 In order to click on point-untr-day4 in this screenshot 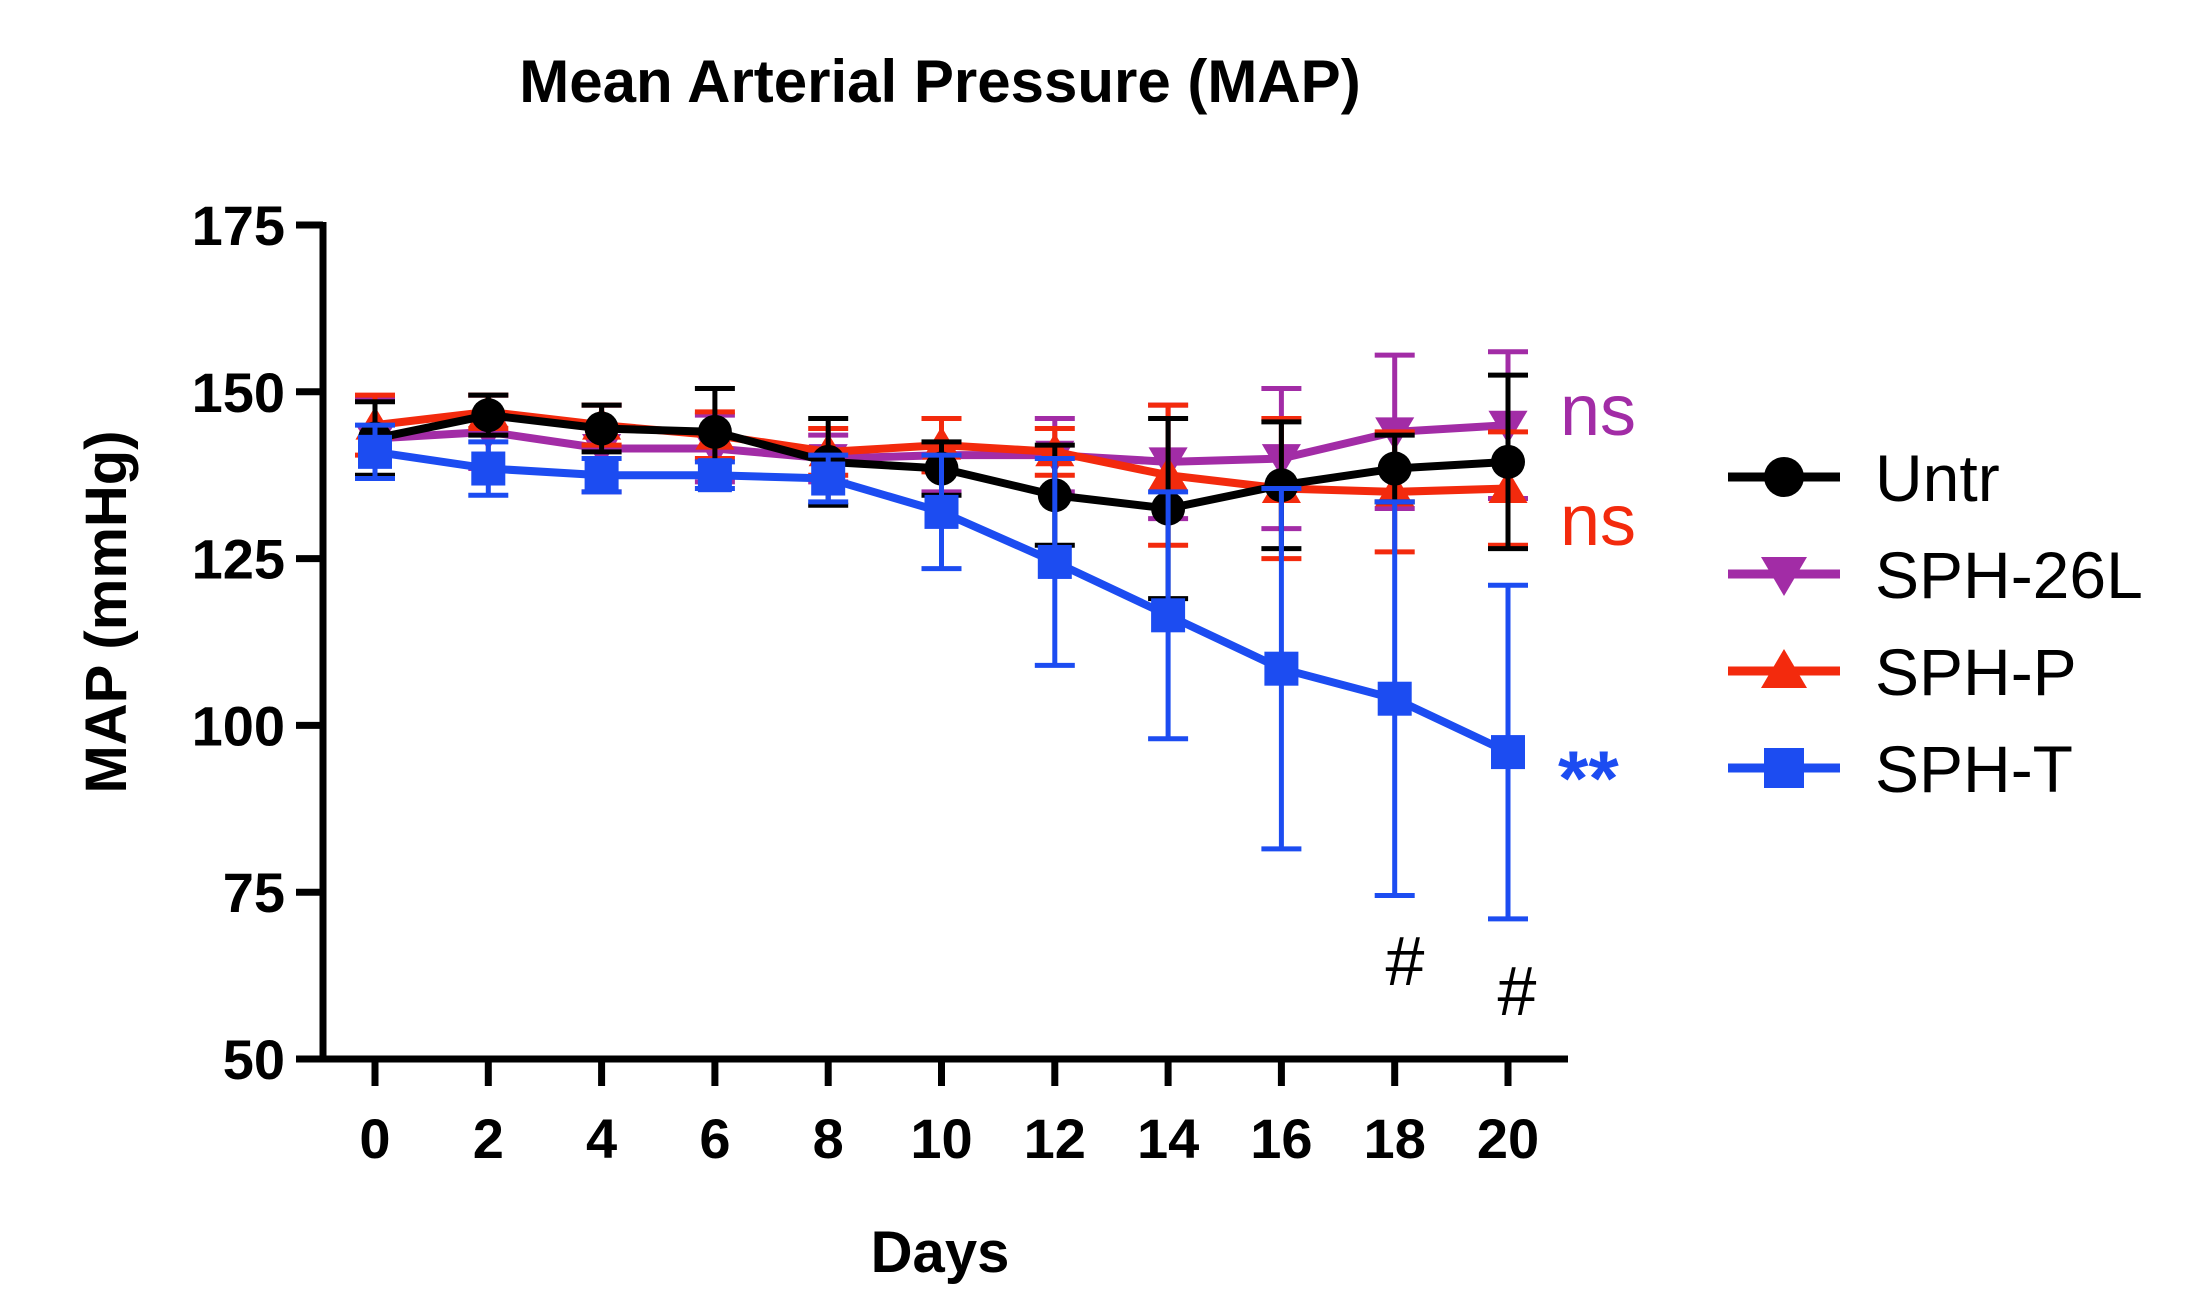, I will do `click(601, 428)`.